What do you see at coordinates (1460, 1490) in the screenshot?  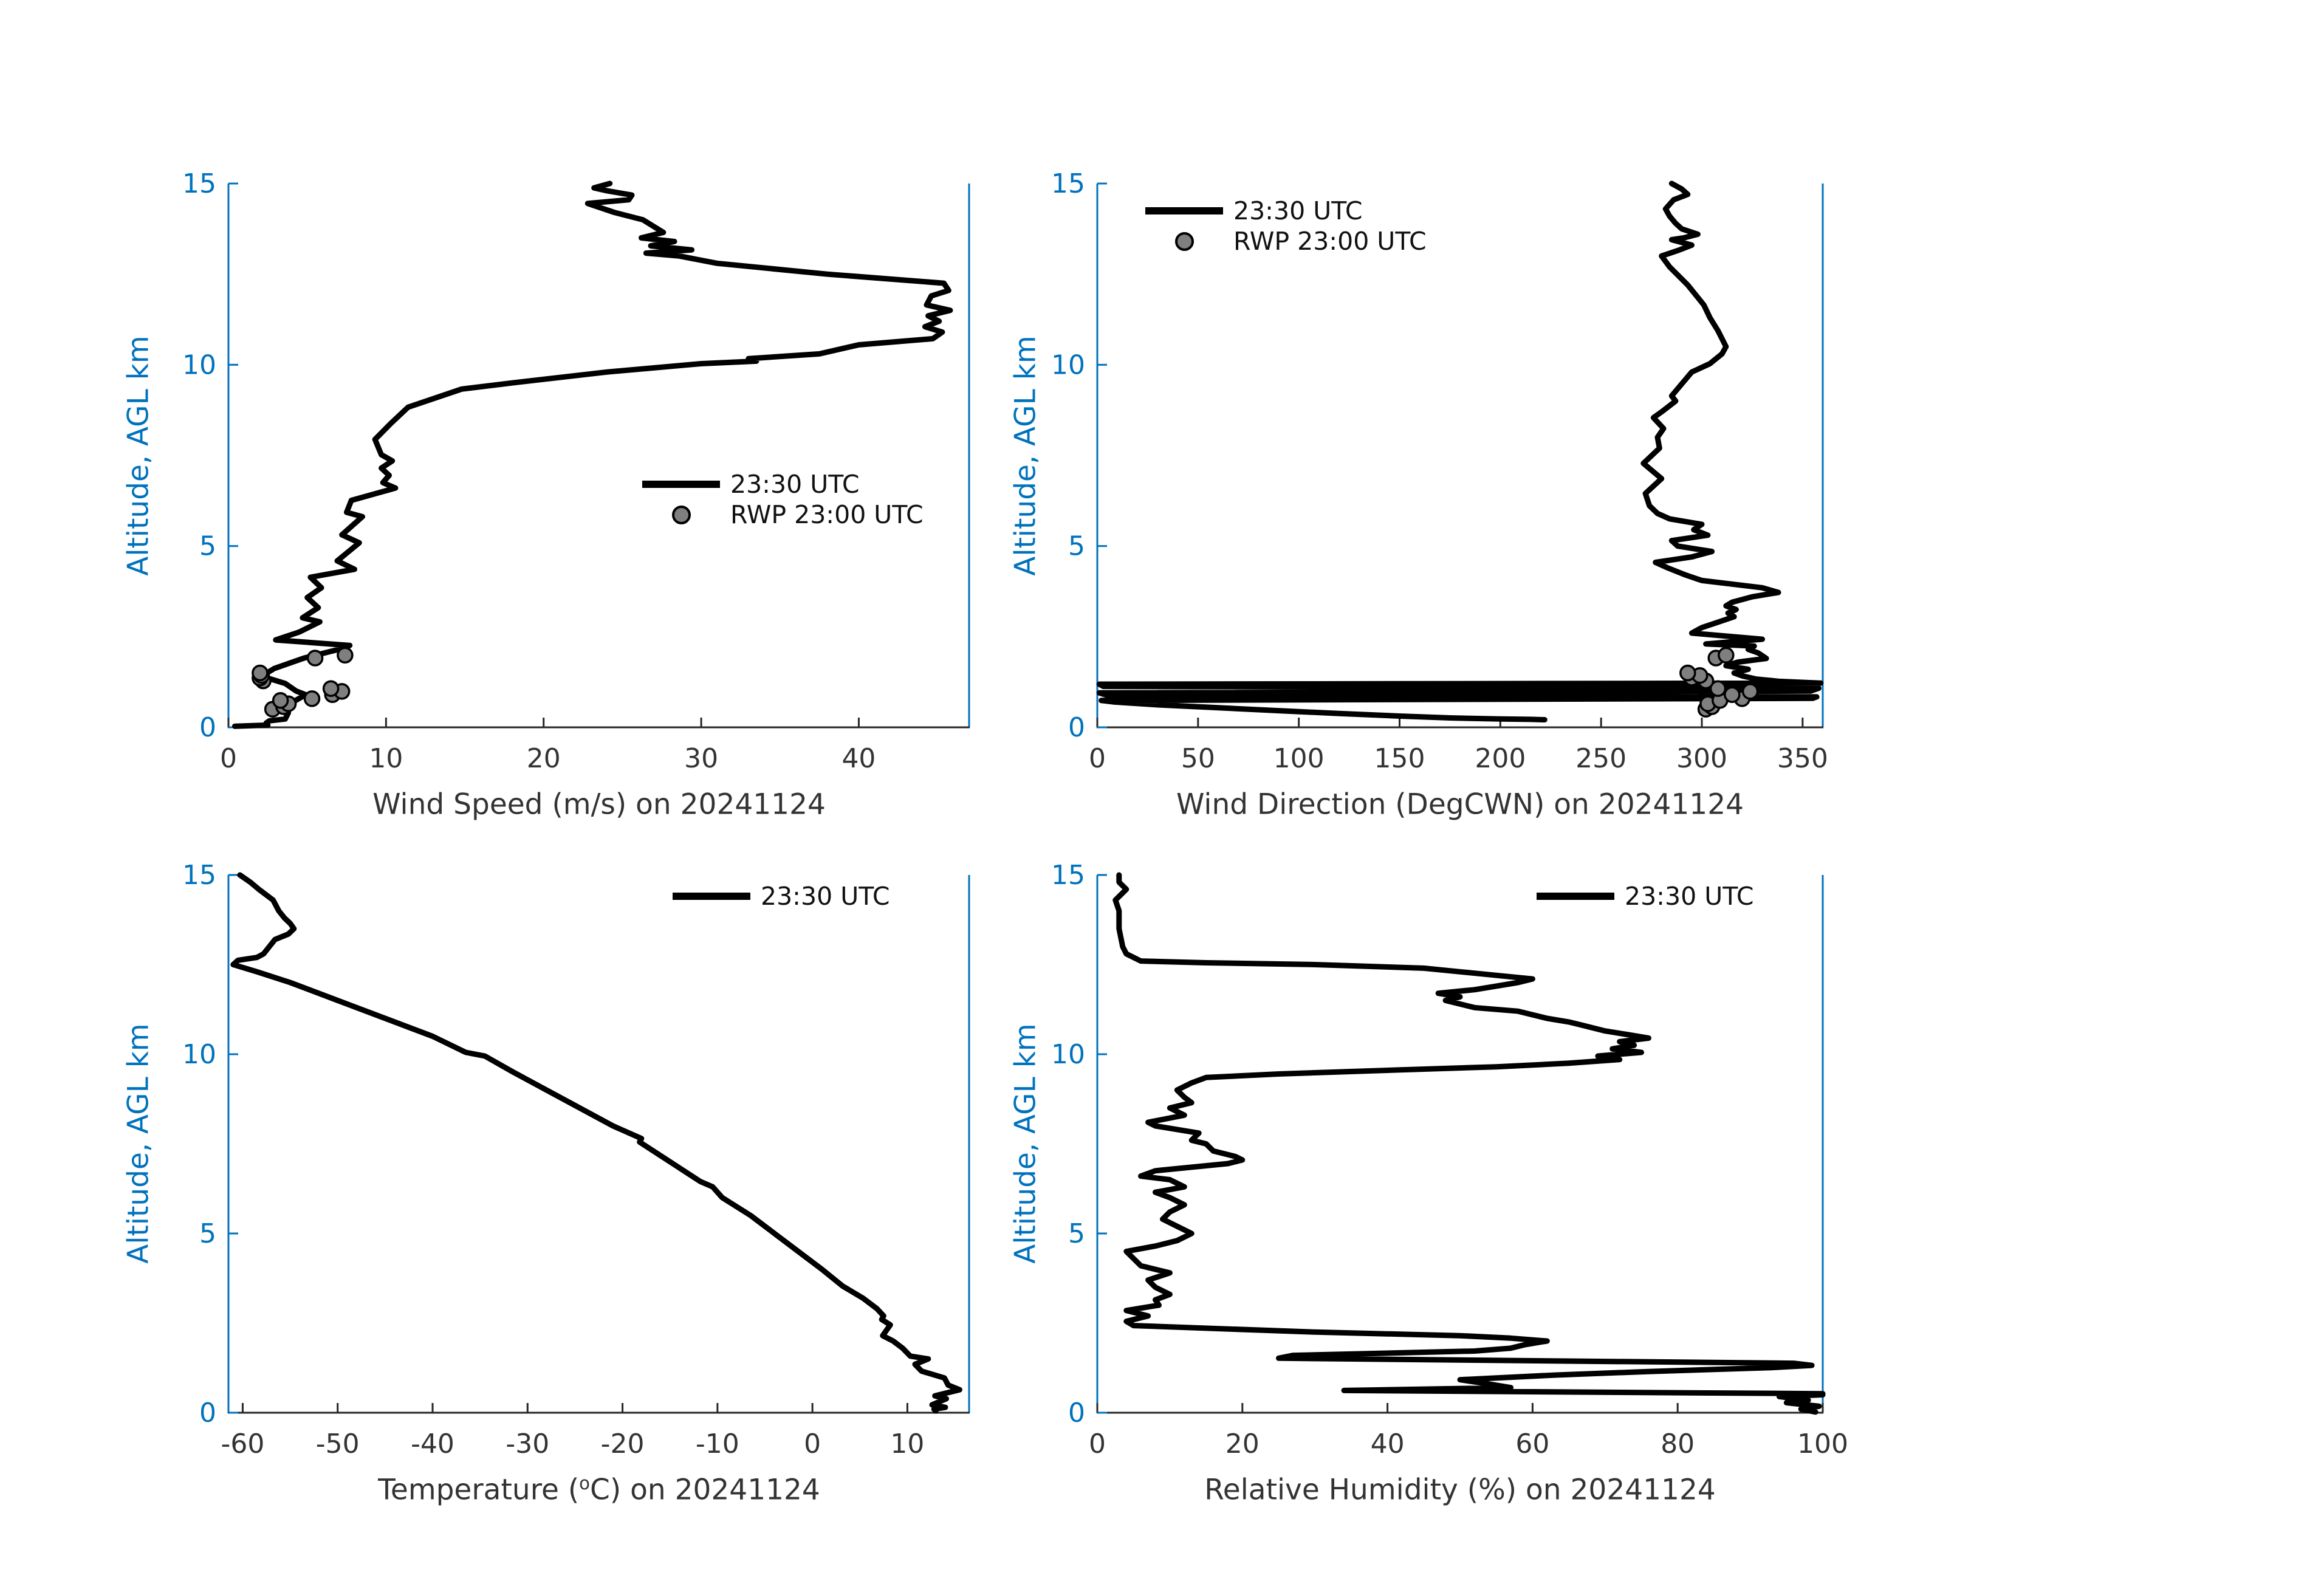 I see `xlabel-humidity: Relative Humidity (%) on 20241124` at bounding box center [1460, 1490].